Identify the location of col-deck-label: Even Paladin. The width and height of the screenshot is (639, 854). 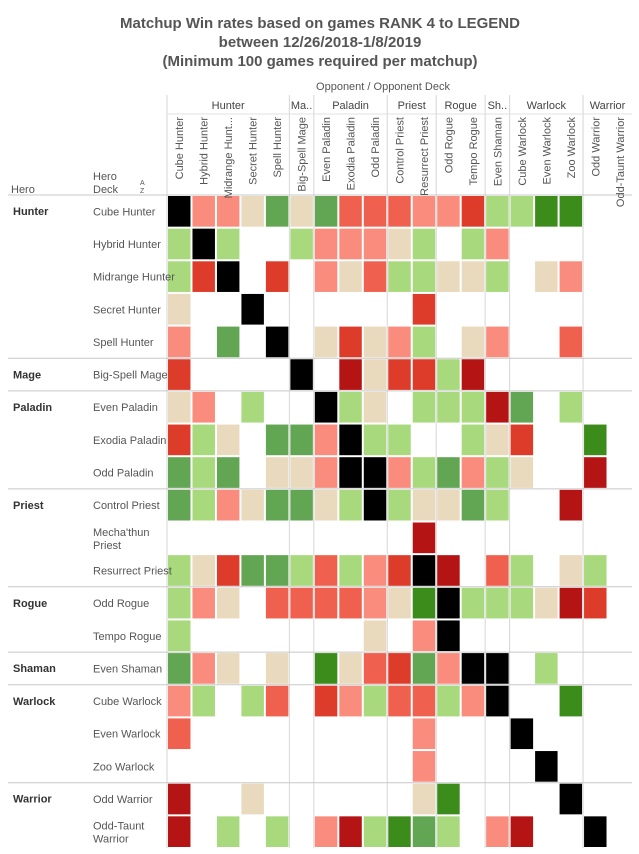
(327, 149).